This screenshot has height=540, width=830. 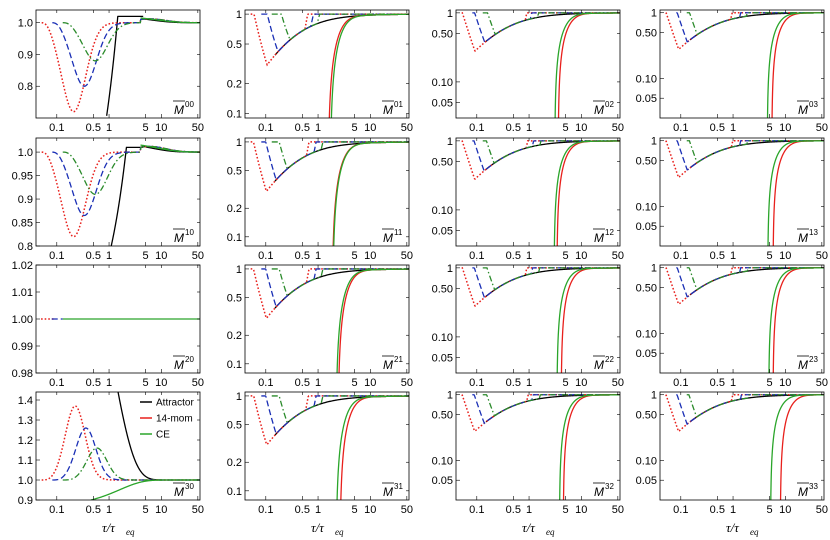 I want to click on panel-label-sup: 00, so click(x=189, y=104).